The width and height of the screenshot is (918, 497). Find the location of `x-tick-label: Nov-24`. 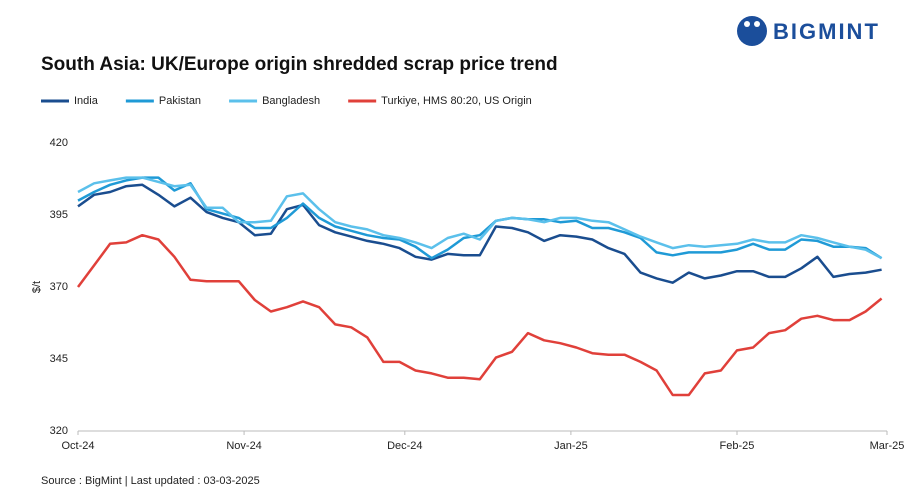

x-tick-label: Nov-24 is located at coordinates (243, 446).